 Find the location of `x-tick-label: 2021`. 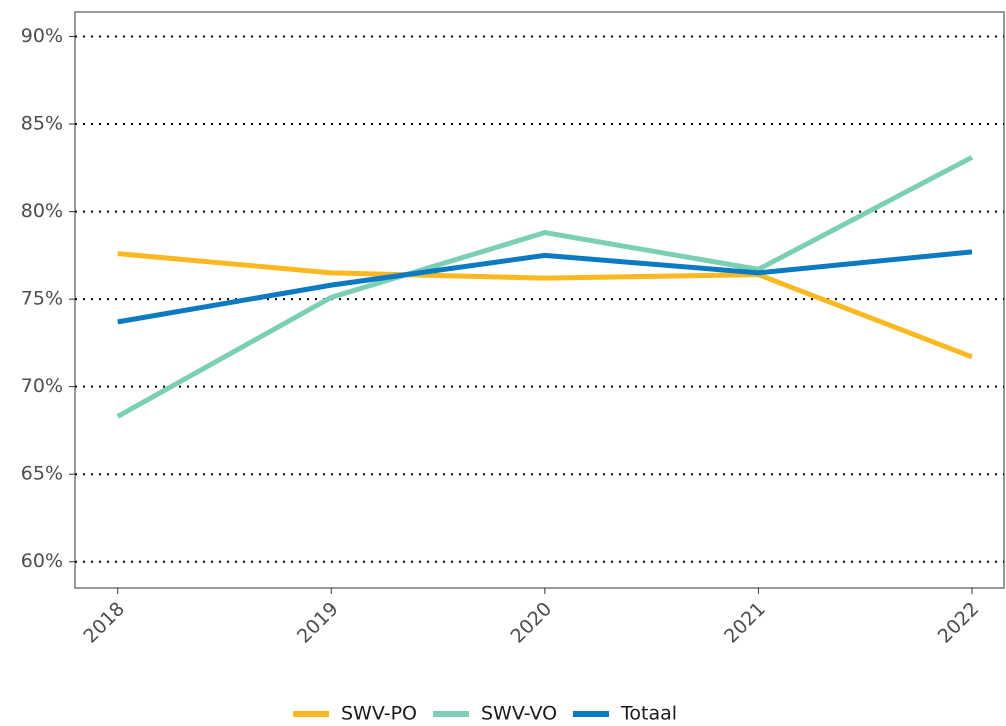

x-tick-label: 2021 is located at coordinates (745, 623).